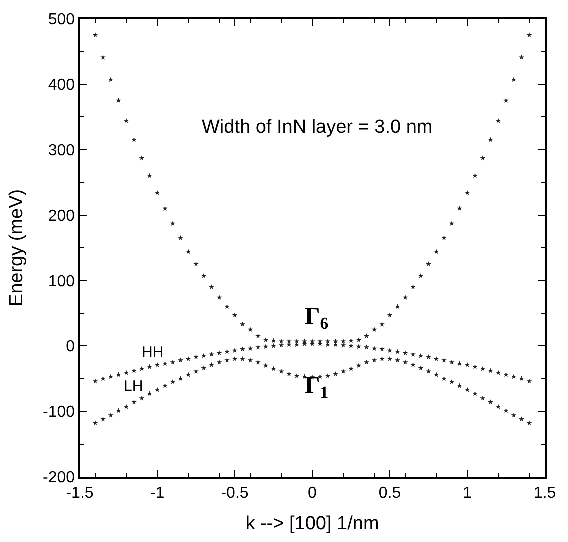 This screenshot has width=568, height=542. What do you see at coordinates (317, 319) in the screenshot?
I see `annotation: Γ$_{6}$` at bounding box center [317, 319].